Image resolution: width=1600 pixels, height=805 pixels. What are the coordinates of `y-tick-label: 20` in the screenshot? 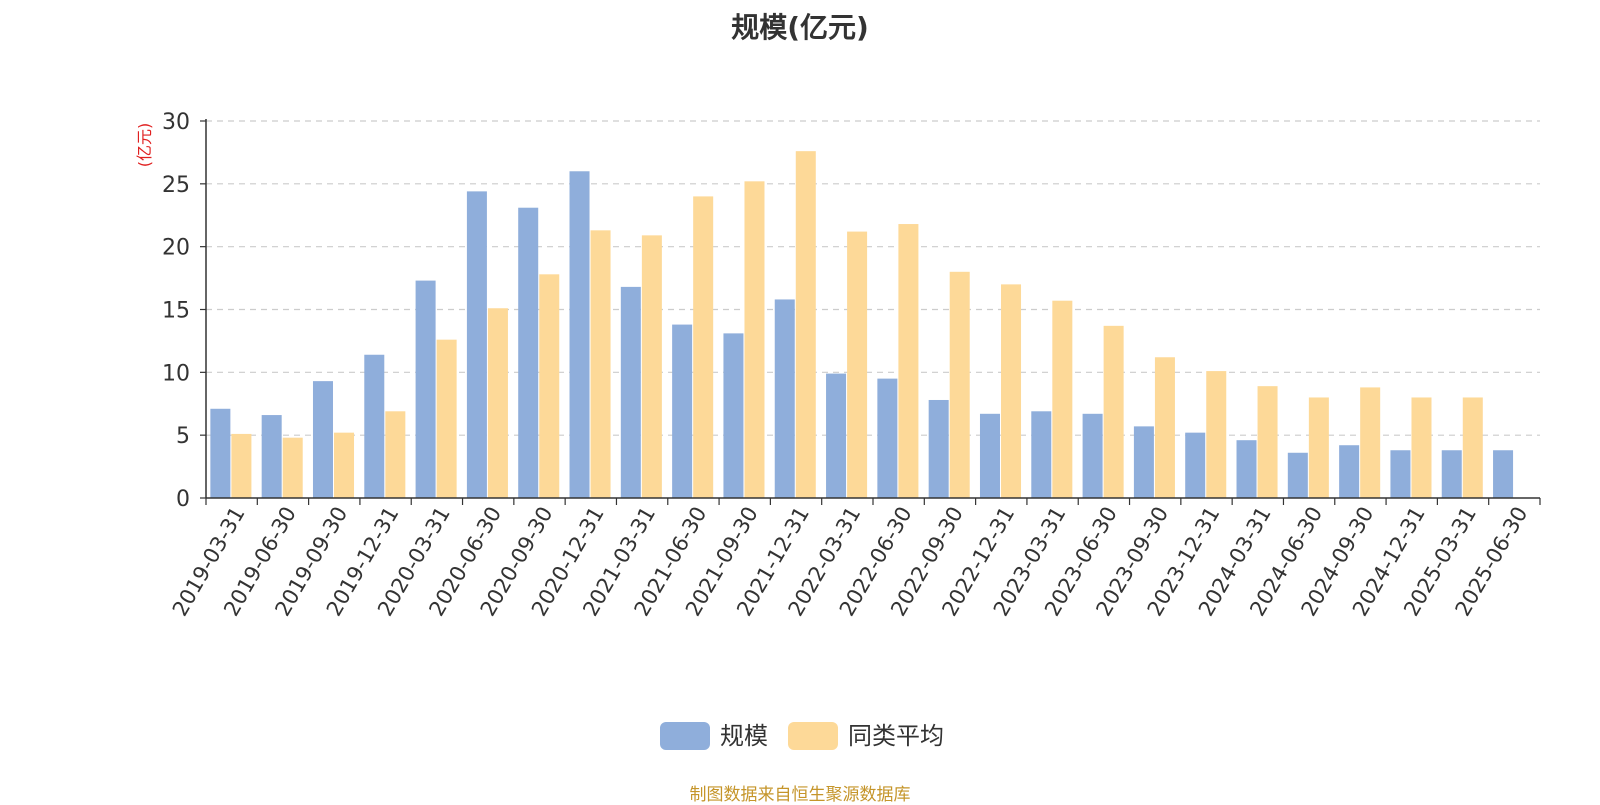 It's located at (176, 248).